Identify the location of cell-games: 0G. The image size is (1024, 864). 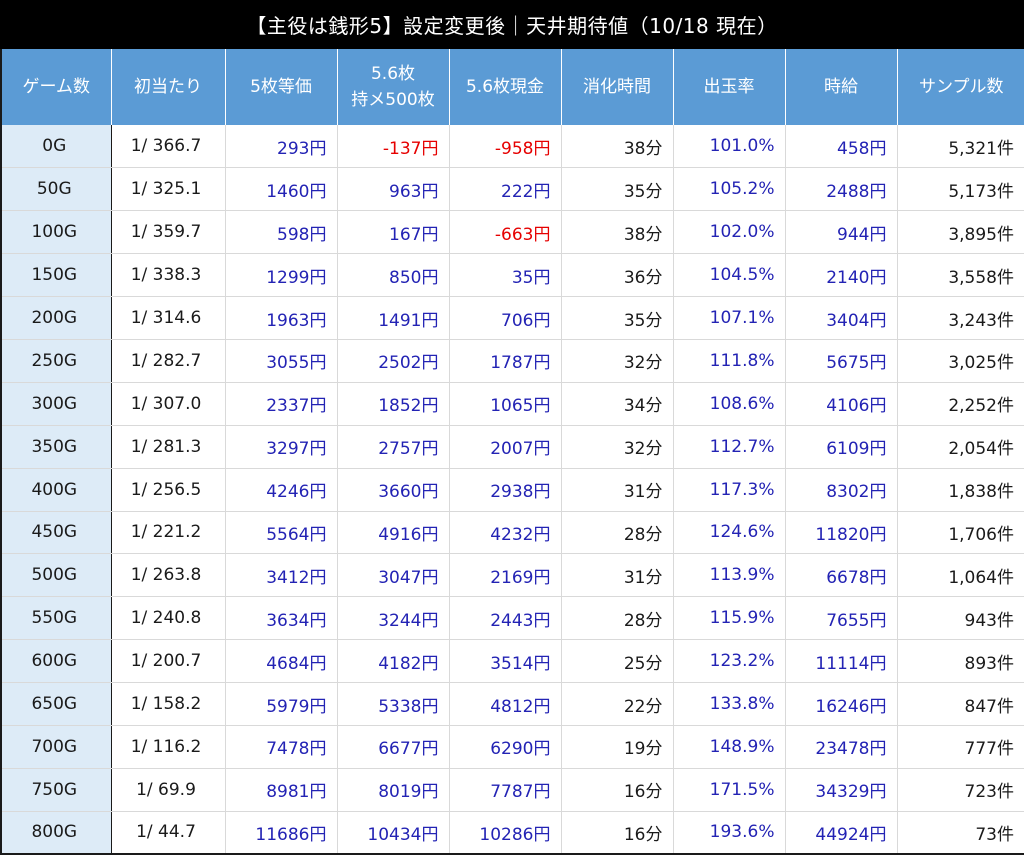
(56, 147).